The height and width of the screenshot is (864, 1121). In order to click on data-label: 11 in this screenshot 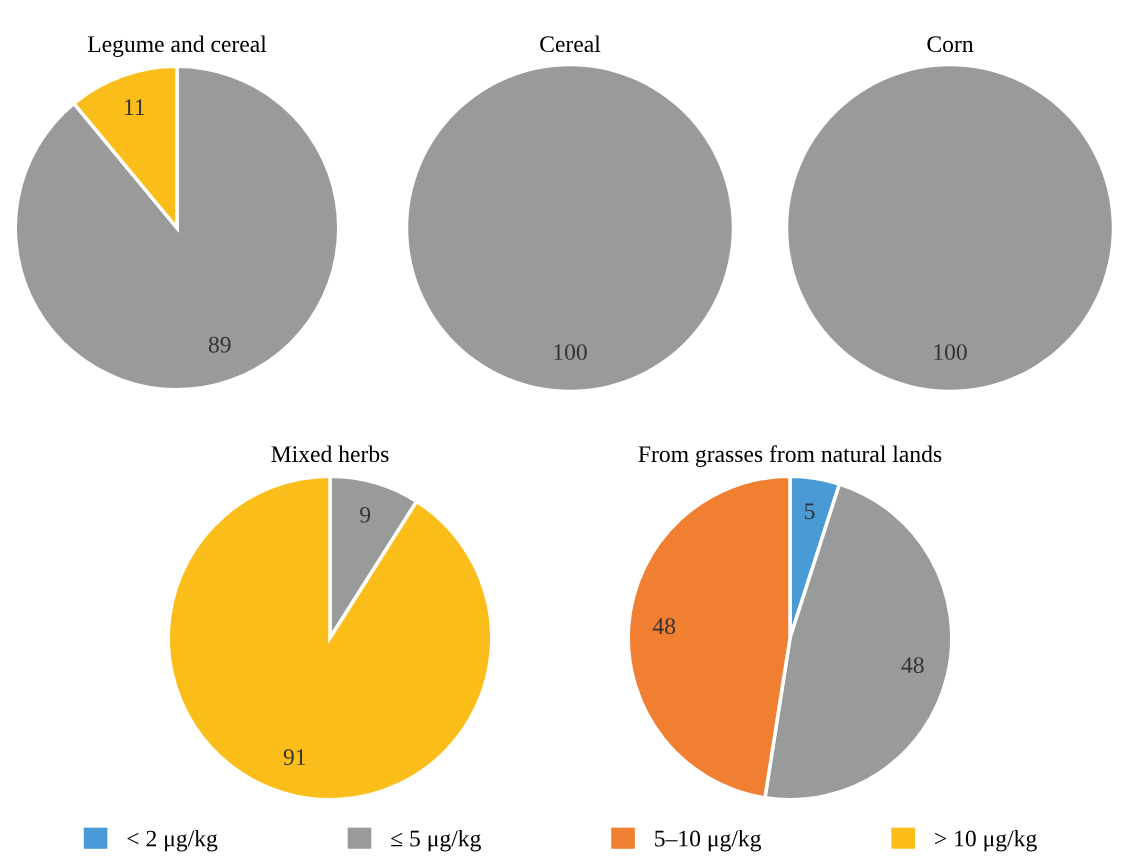, I will do `click(134, 107)`.